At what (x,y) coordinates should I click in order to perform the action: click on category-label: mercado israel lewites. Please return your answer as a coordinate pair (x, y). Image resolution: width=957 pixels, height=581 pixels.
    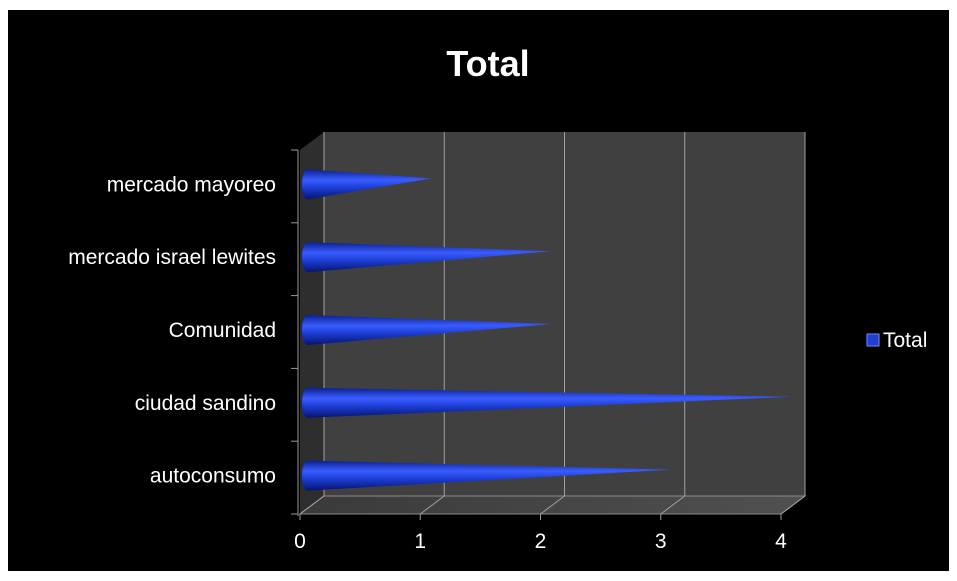
    Looking at the image, I should click on (172, 257).